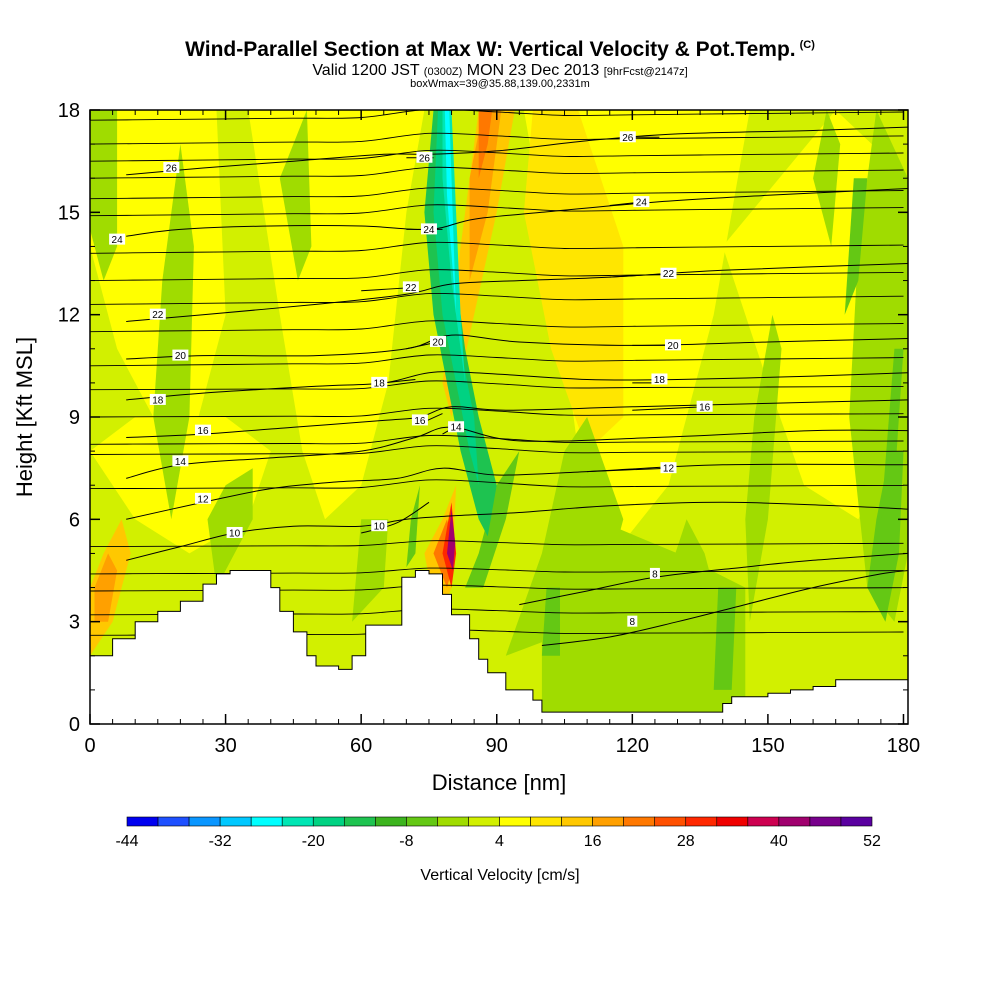  Describe the element at coordinates (74, 418) in the screenshot. I see `y-tick-label: 9` at that location.